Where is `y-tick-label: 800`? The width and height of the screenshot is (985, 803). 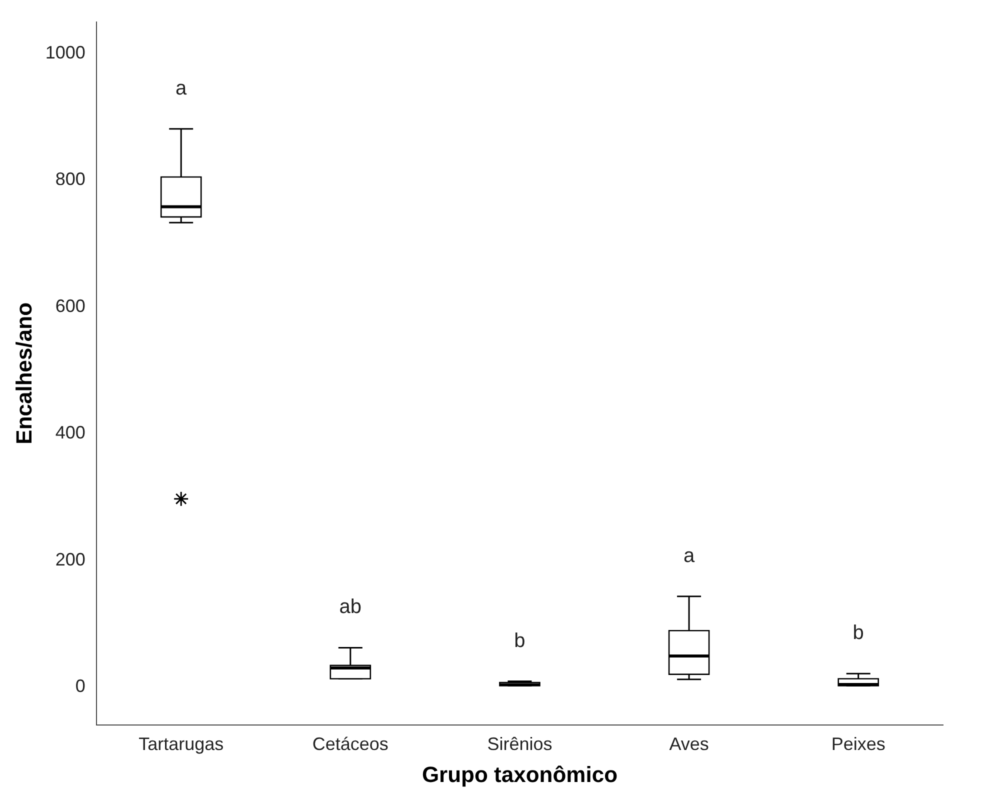 y-tick-label: 800 is located at coordinates (70, 179).